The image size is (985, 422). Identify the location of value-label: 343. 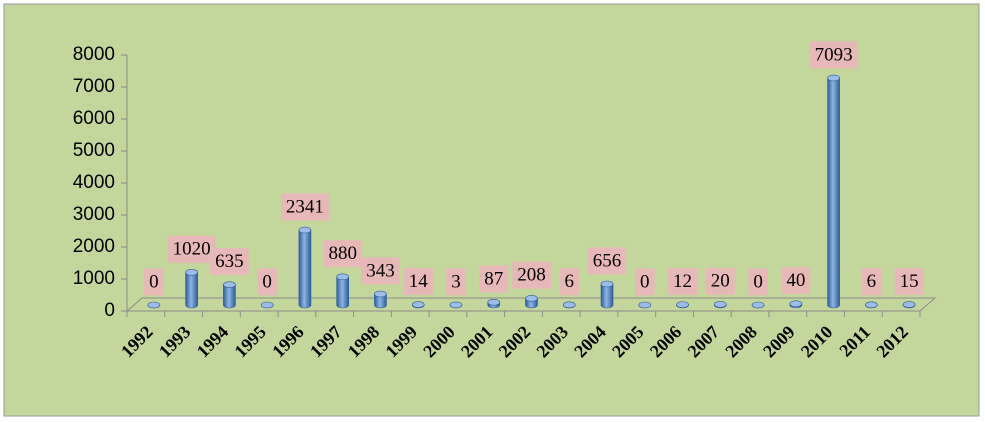
(380, 271).